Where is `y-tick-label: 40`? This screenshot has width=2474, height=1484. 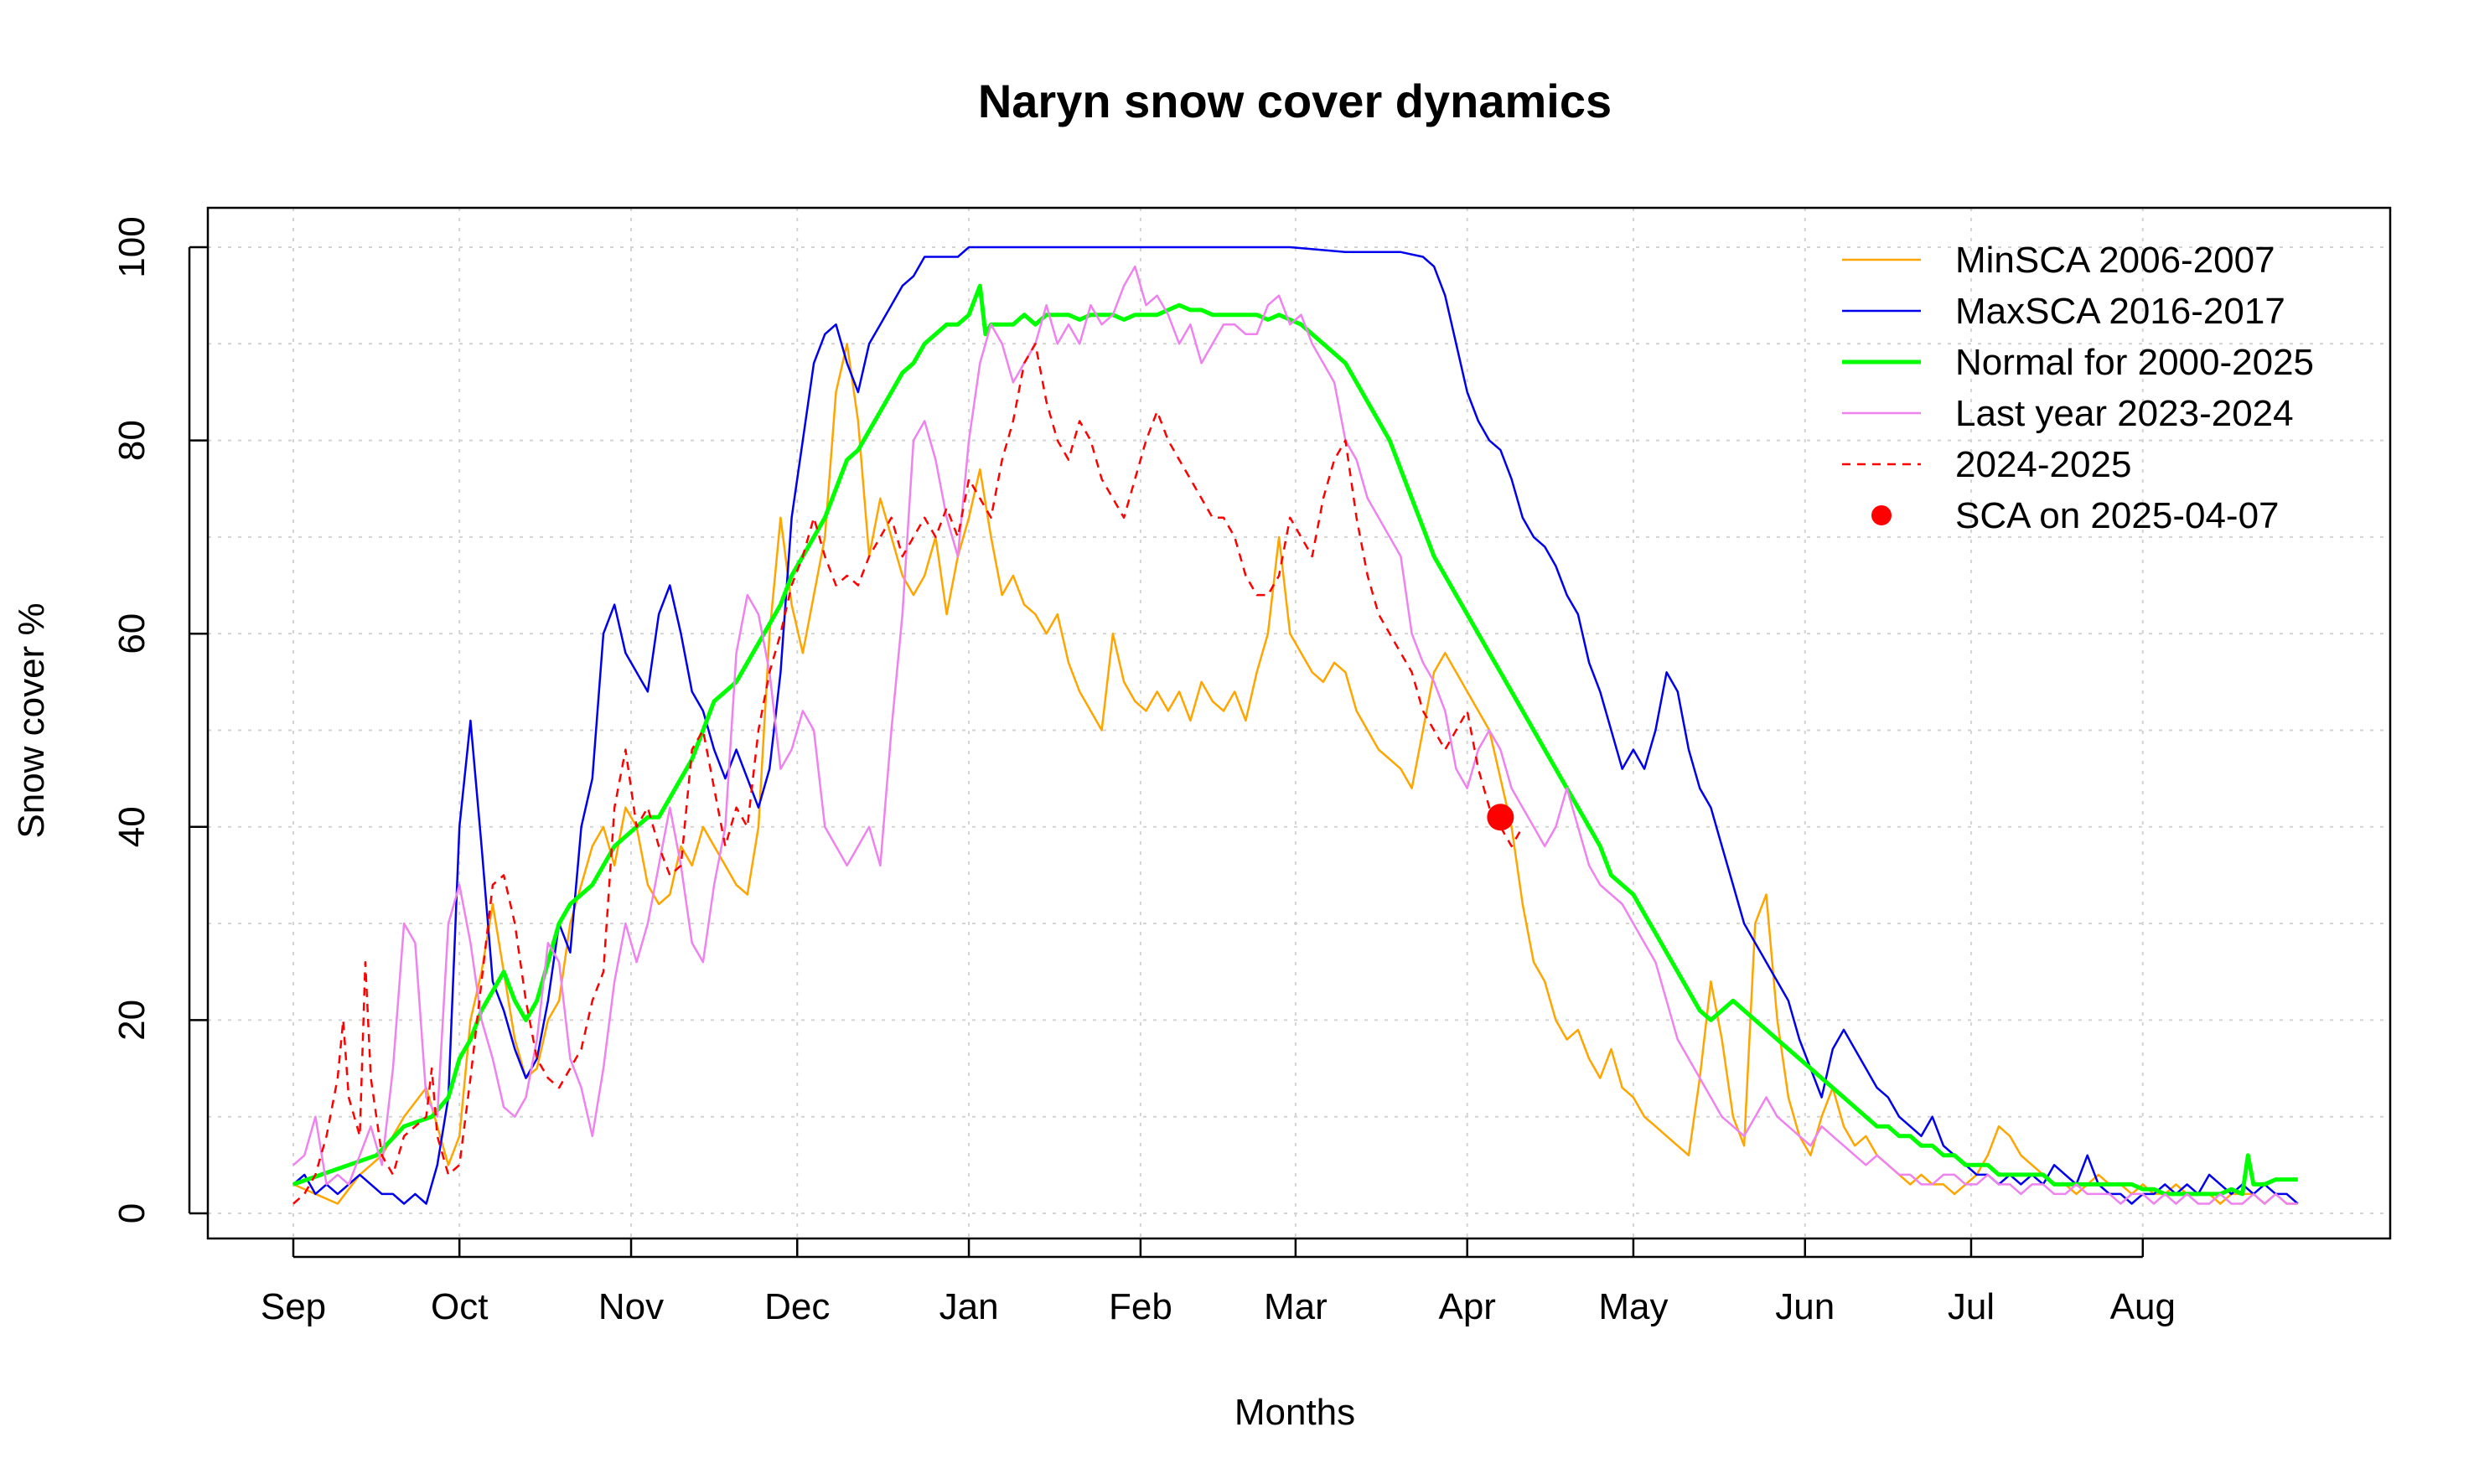
y-tick-label: 40 is located at coordinates (132, 827).